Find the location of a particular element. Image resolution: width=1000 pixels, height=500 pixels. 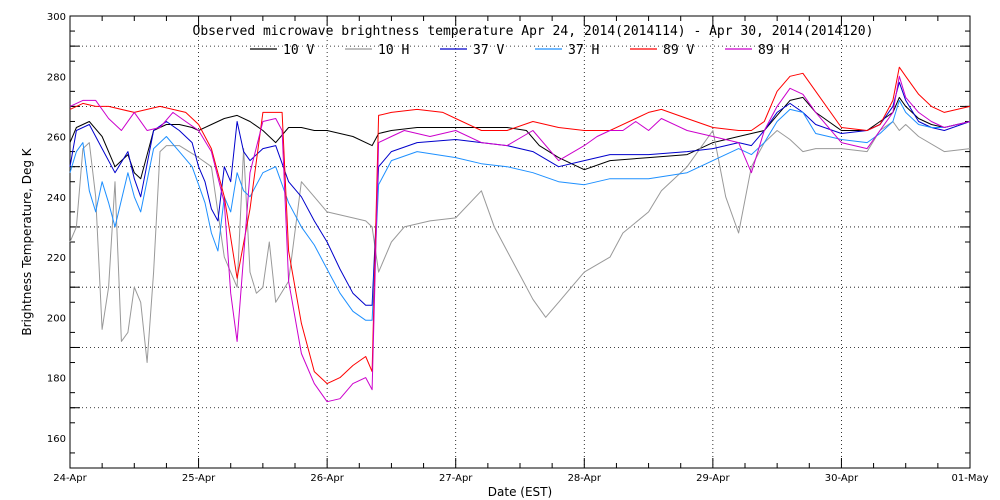

y-tick-label: 180 is located at coordinates (56, 379).